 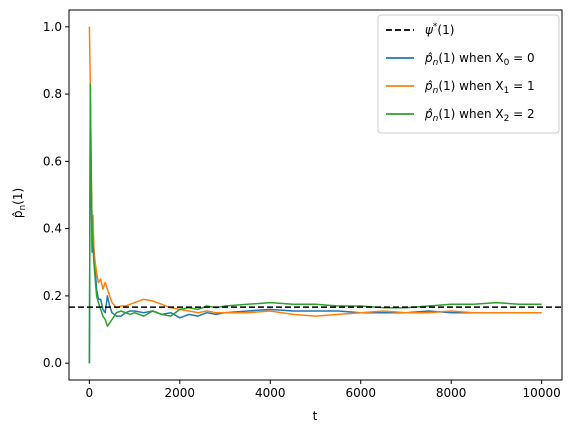 I want to click on y-tick-label: 0.8, so click(x=52, y=94).